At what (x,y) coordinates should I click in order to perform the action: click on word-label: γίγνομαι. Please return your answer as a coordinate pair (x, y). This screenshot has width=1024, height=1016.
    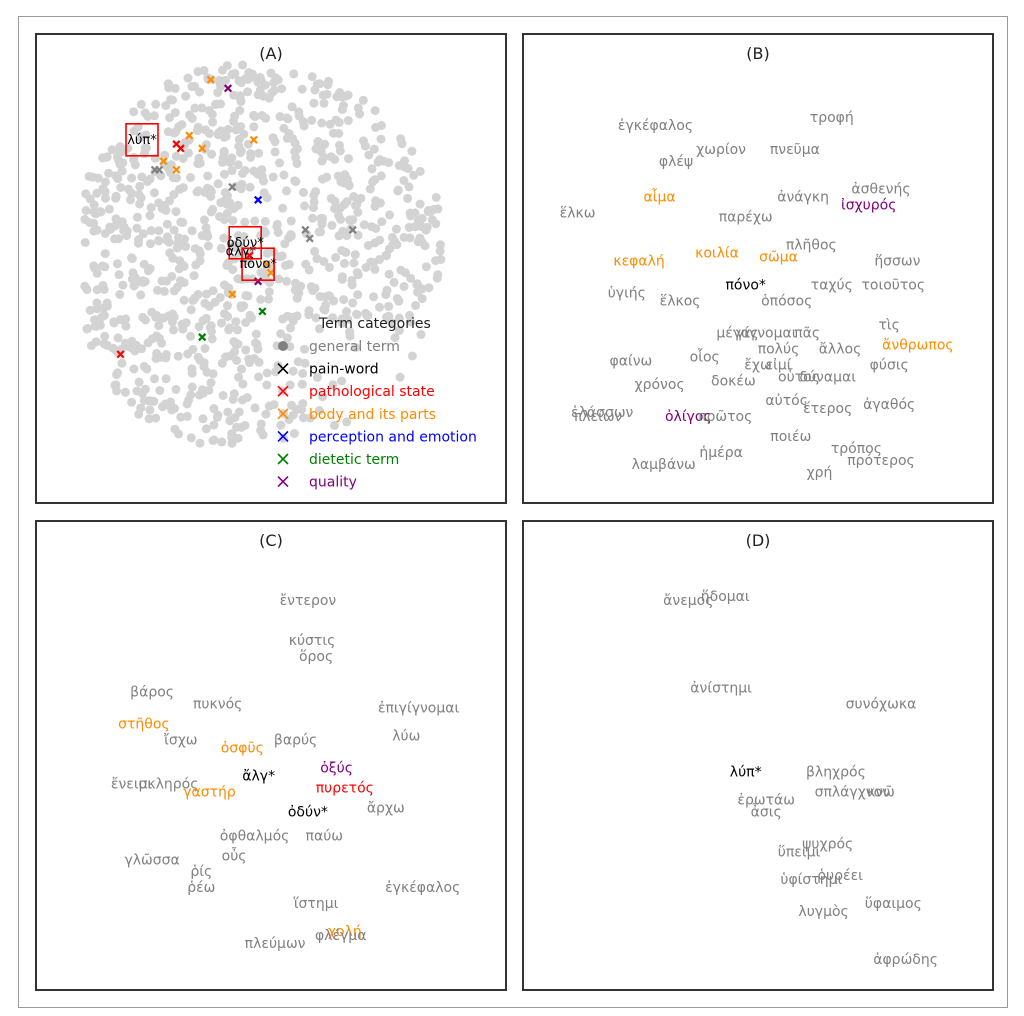
    Looking at the image, I should click on (766, 333).